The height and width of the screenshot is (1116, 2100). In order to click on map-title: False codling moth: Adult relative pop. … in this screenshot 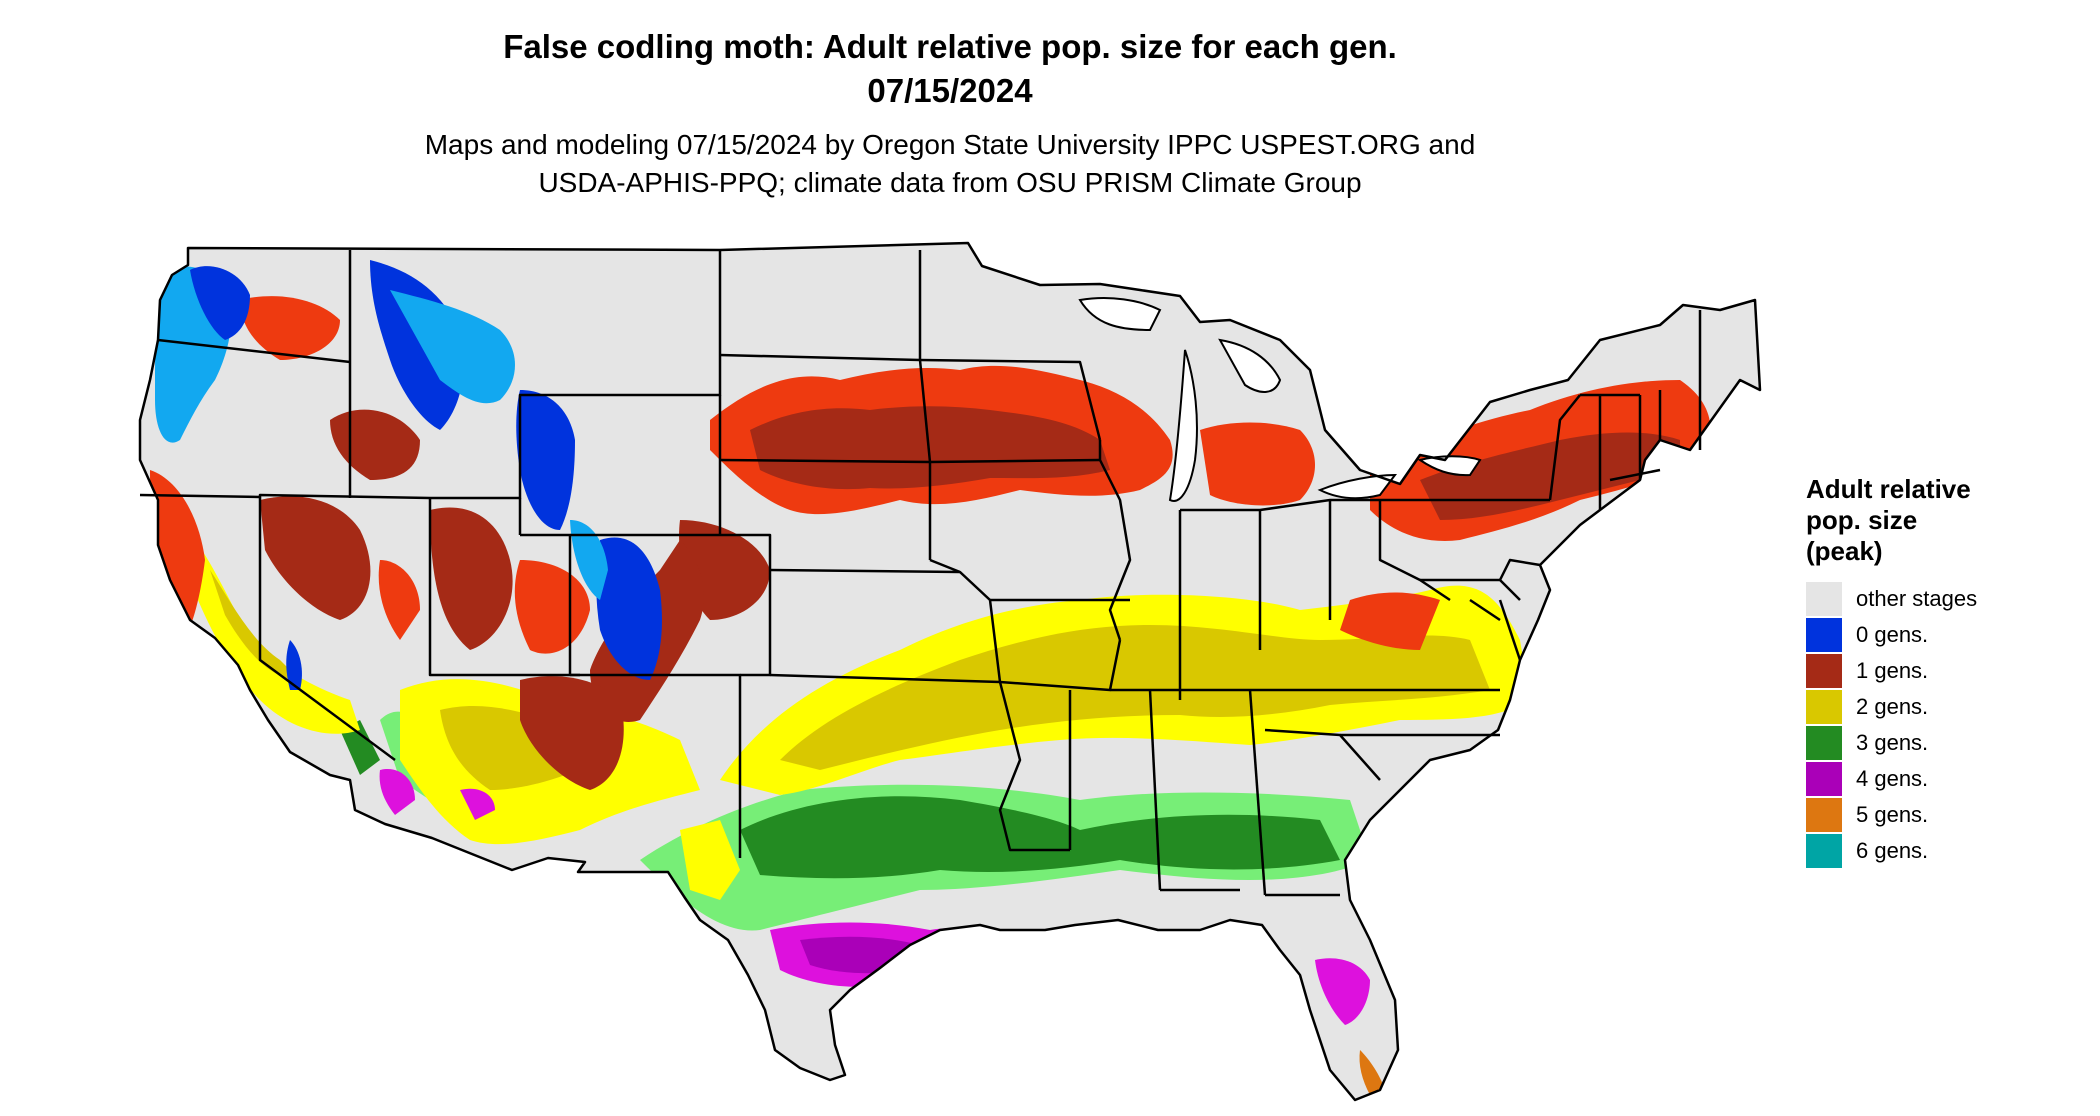, I will do `click(950, 46)`.